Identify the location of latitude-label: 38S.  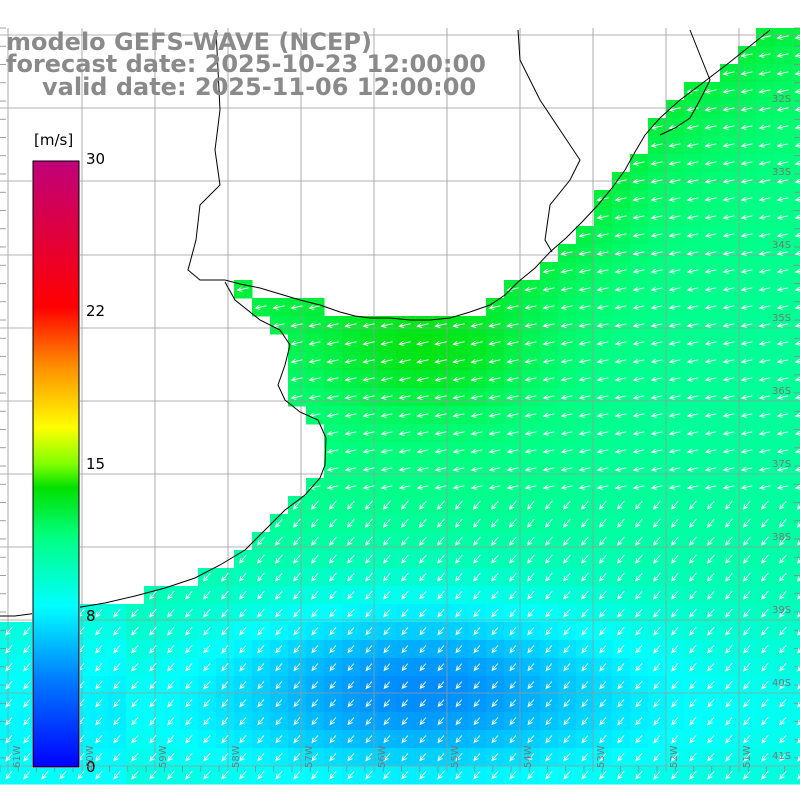
(782, 537).